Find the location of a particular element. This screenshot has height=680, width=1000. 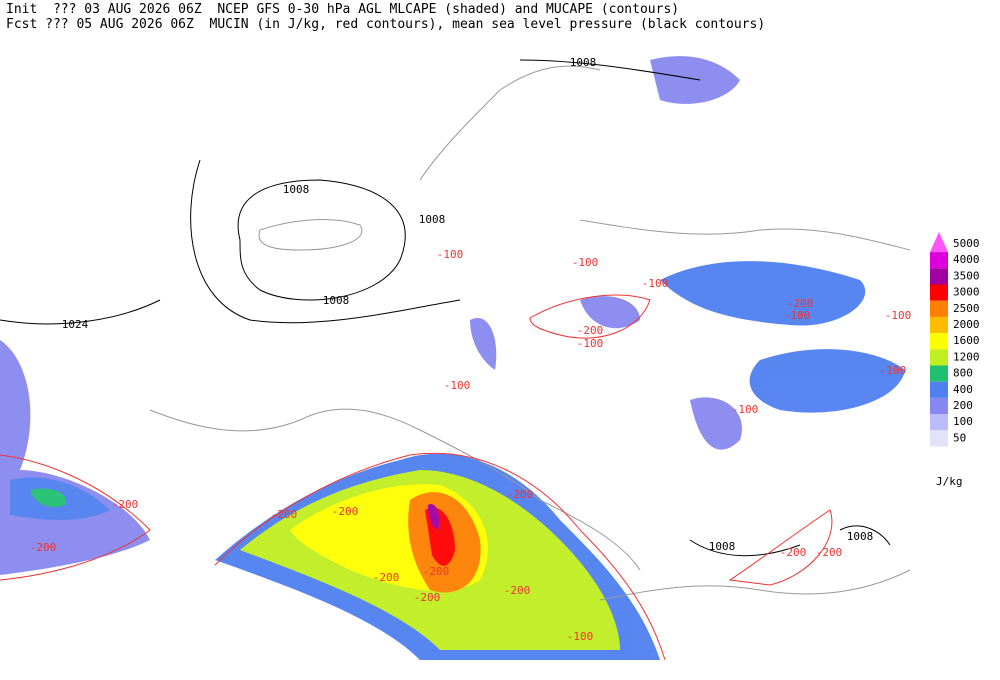

legend-level: 1200 is located at coordinates (966, 356).